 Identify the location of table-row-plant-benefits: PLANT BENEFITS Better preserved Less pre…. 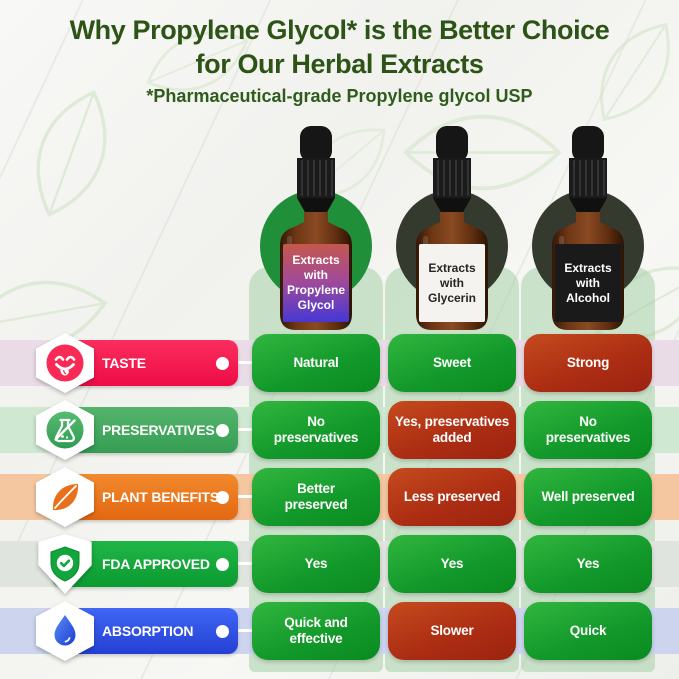
(339, 497).